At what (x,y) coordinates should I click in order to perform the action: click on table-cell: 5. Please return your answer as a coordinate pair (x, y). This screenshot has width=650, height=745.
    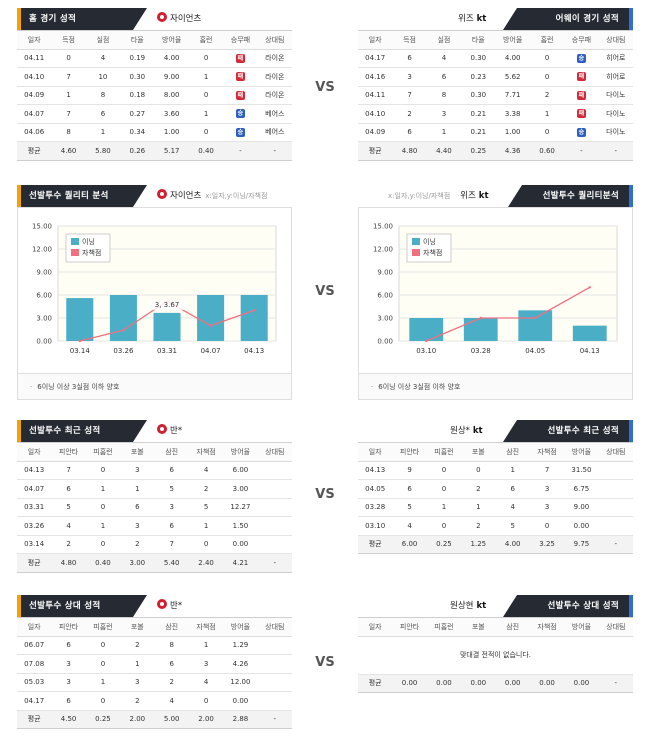
    Looking at the image, I should click on (206, 507).